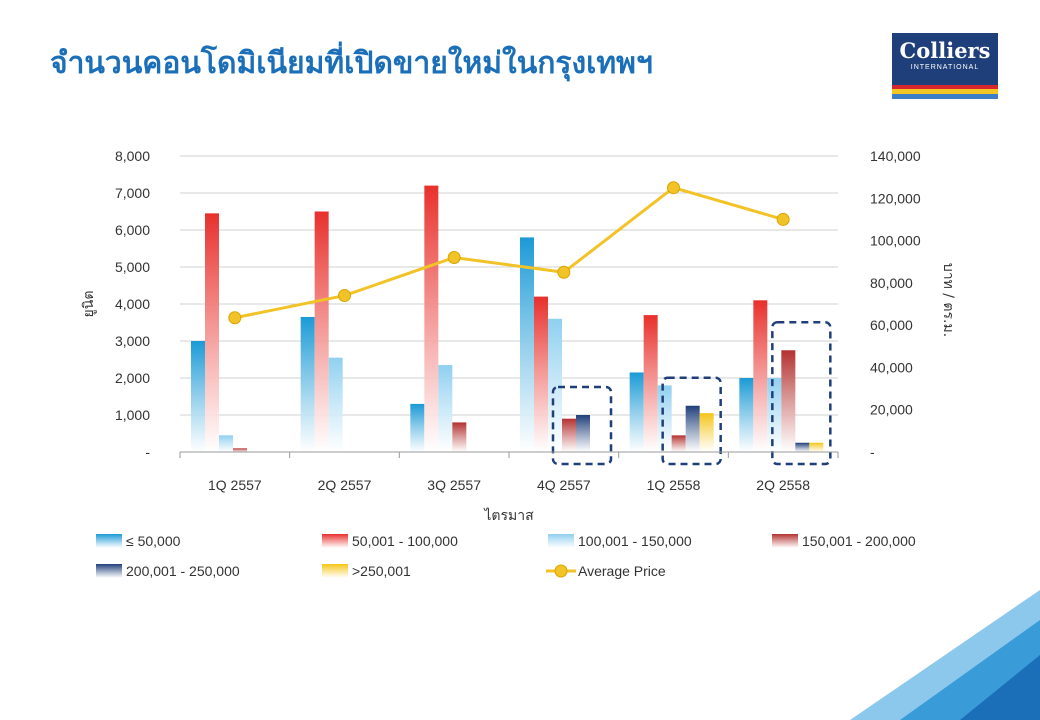 This screenshot has height=720, width=1040. I want to click on average-price-line, so click(509, 253).